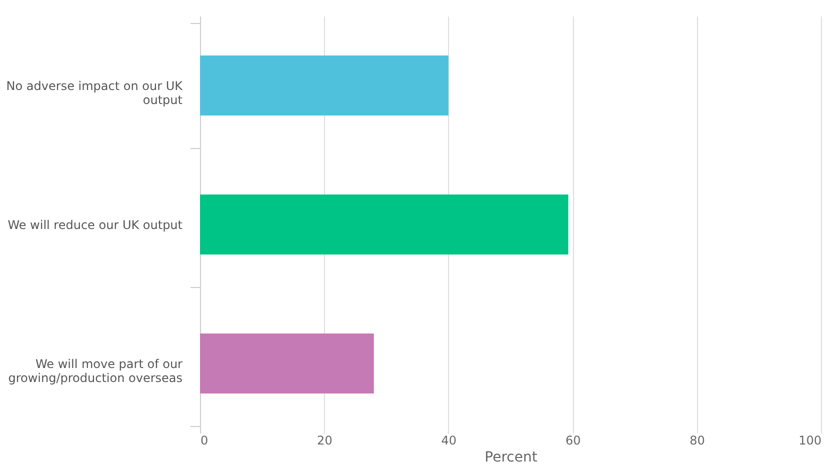 The image size is (833, 469). I want to click on x-tick-label: 80, so click(697, 441).